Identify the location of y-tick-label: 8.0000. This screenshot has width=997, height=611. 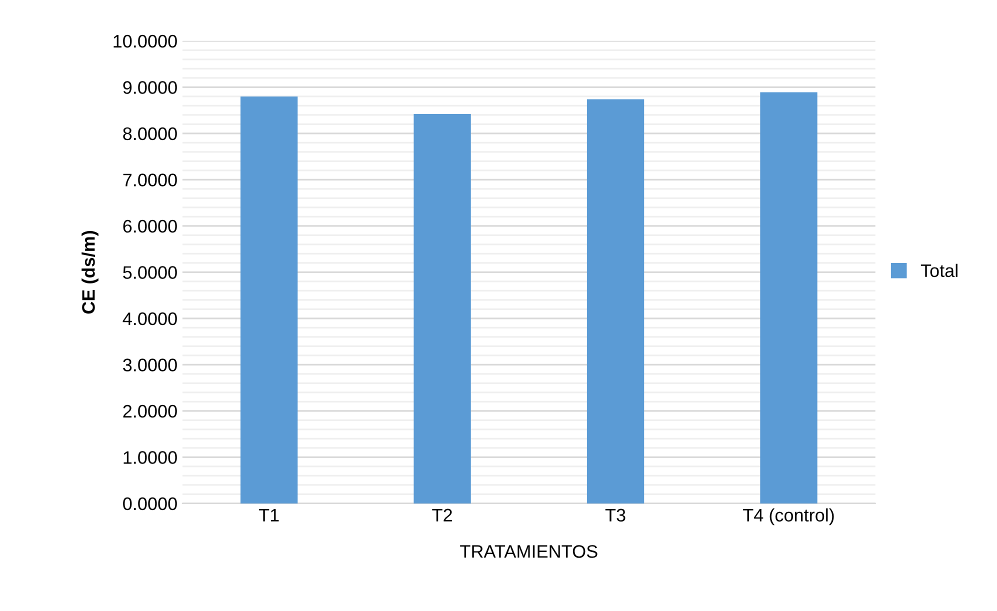
(150, 133).